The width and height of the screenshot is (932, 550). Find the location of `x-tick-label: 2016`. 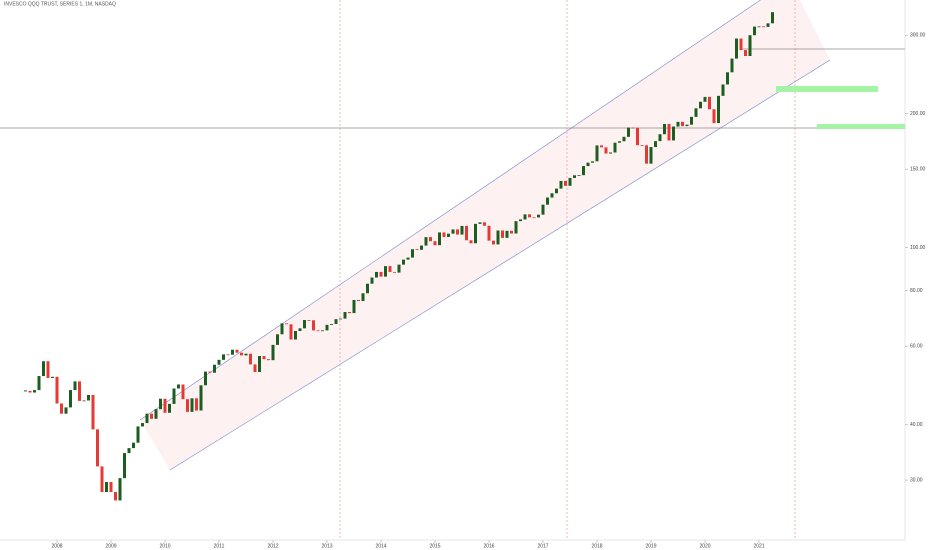

x-tick-label: 2016 is located at coordinates (488, 546).